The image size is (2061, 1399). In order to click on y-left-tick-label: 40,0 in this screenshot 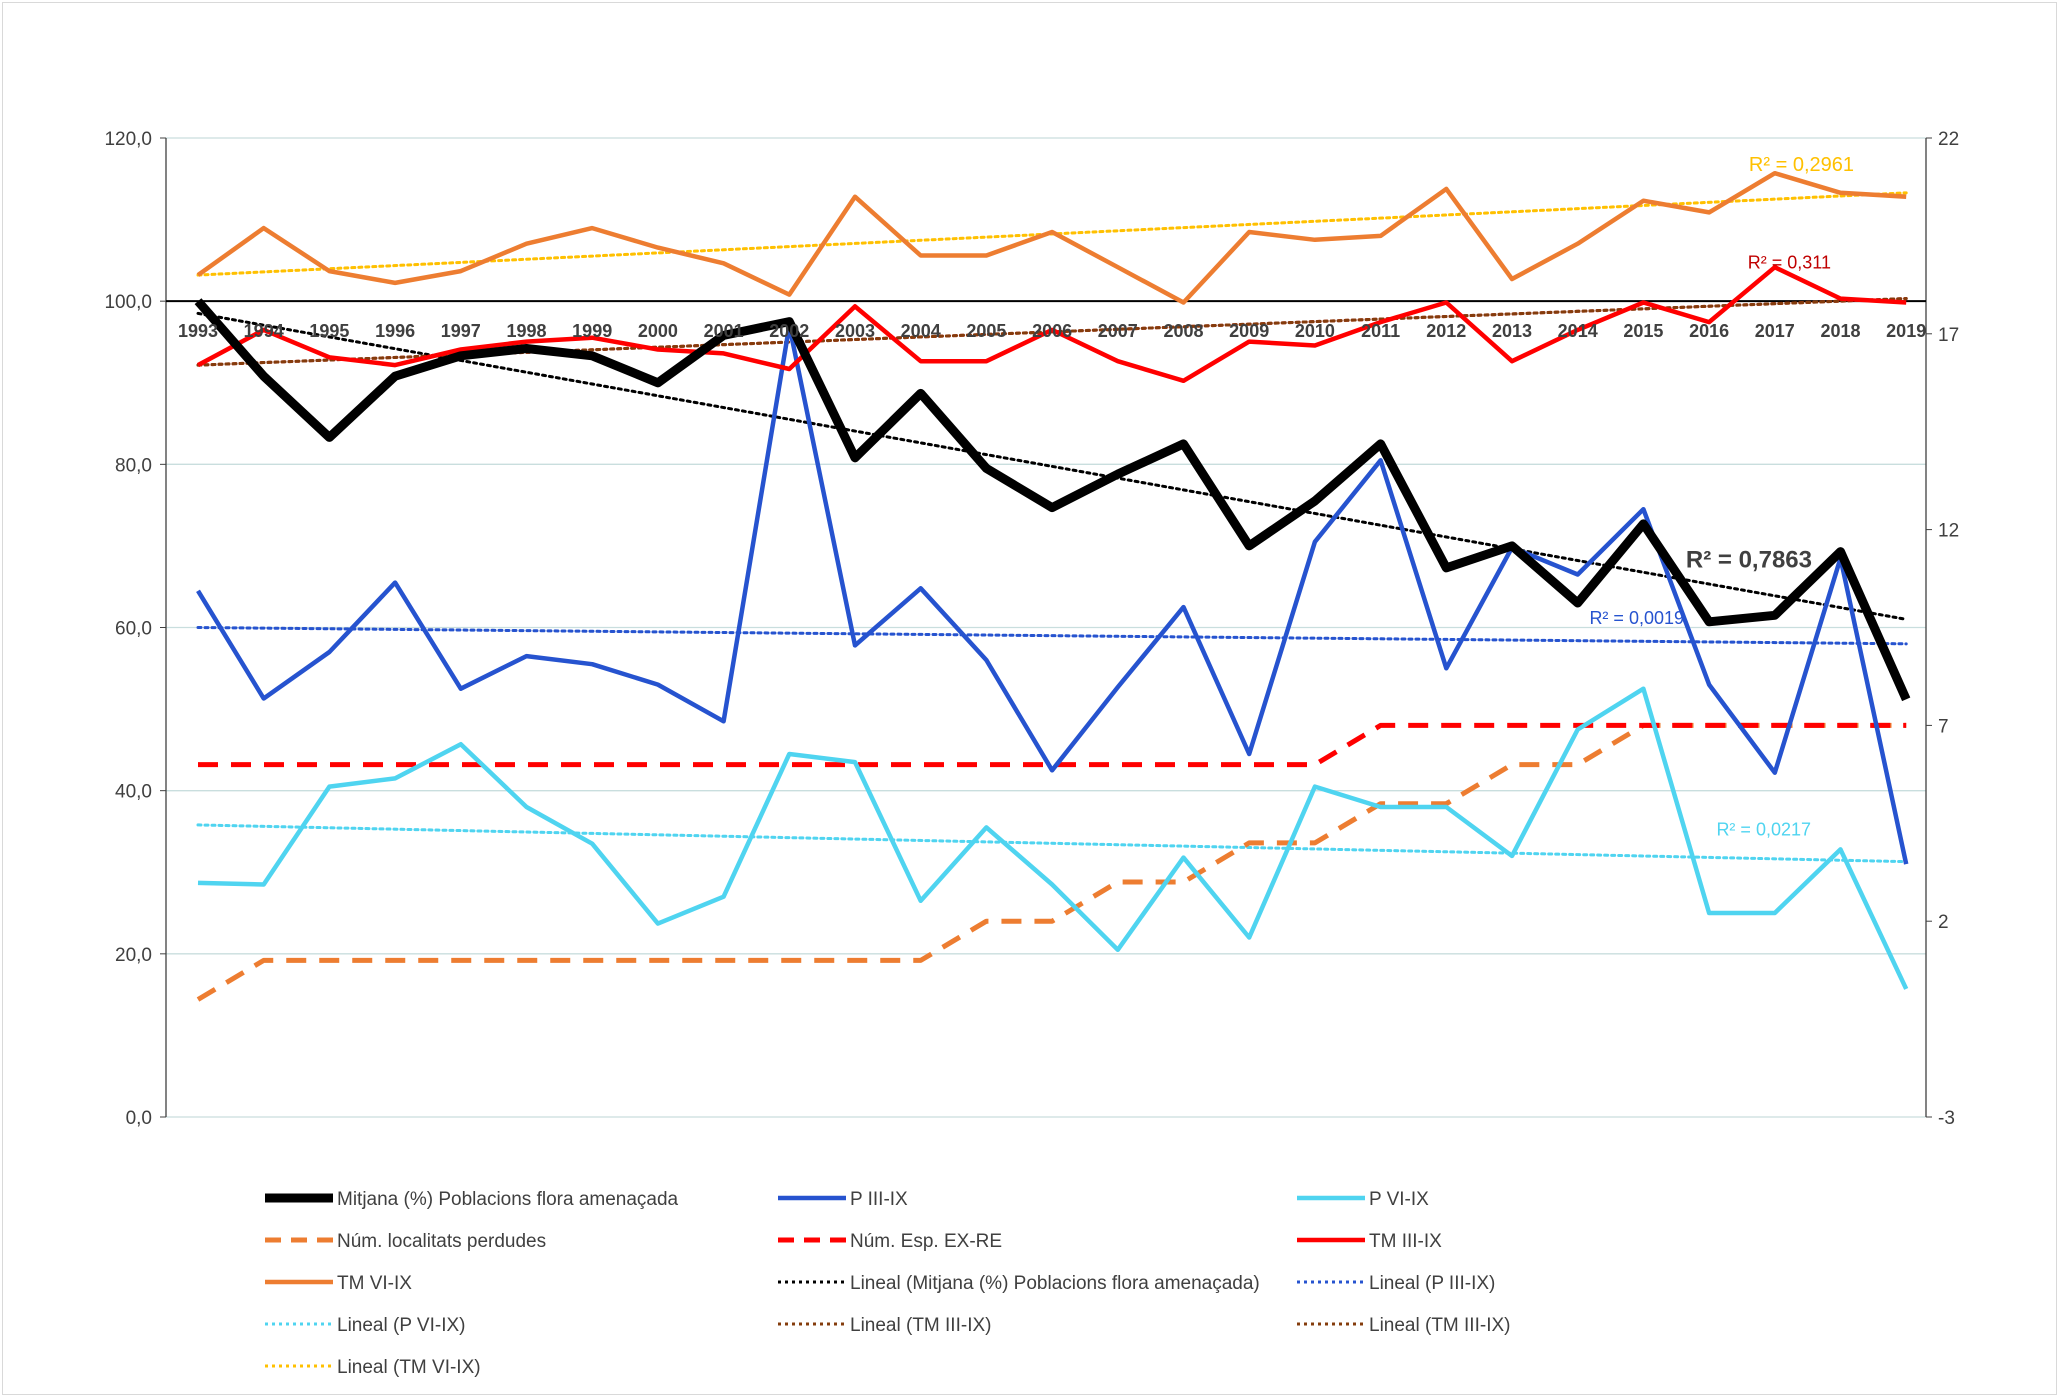, I will do `click(133, 792)`.